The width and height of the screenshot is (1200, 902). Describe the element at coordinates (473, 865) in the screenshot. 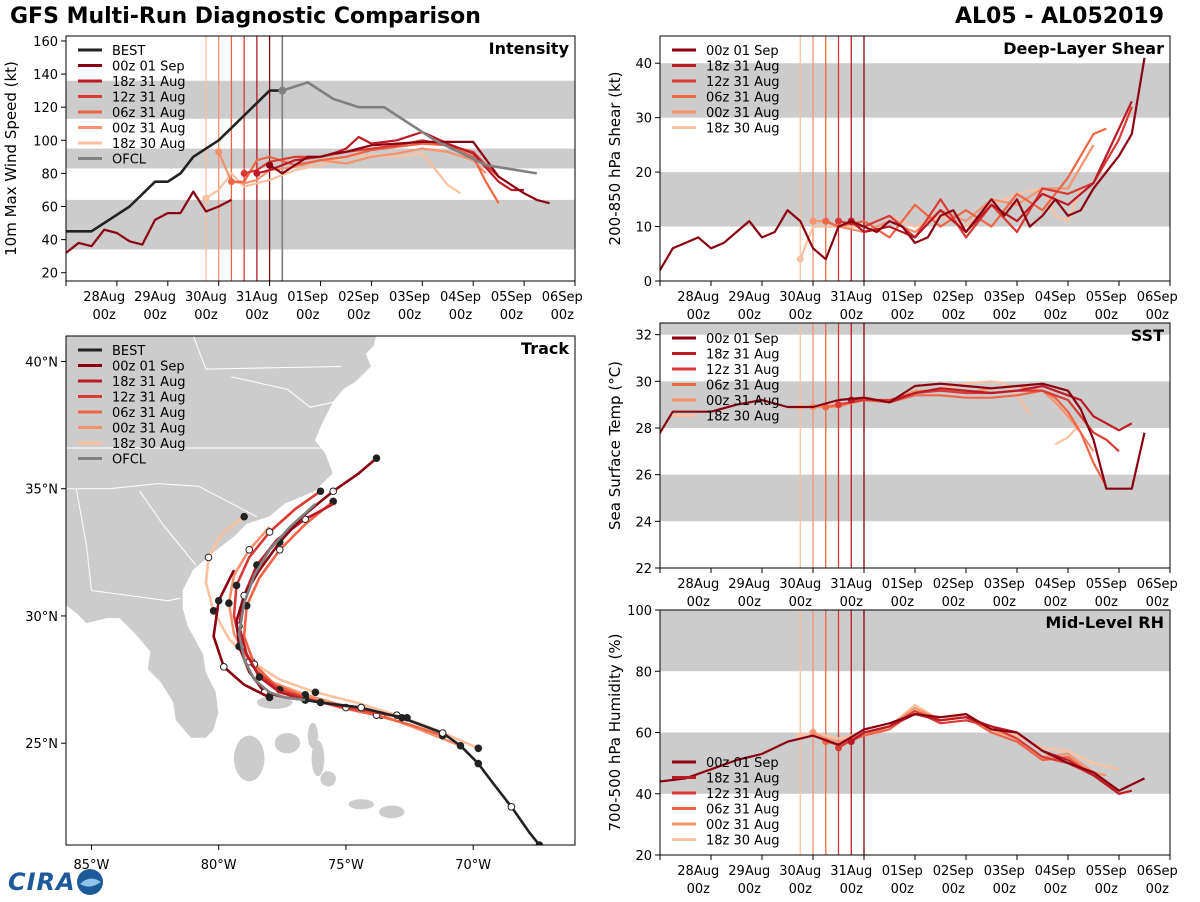

I see `track-xtick-label: 70°W` at that location.